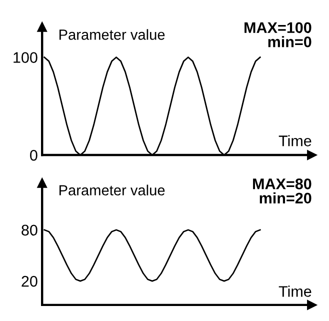 The width and height of the screenshot is (329, 321). Describe the element at coordinates (278, 35) in the screenshot. I see `annotation: MAX=100 min=0` at that location.